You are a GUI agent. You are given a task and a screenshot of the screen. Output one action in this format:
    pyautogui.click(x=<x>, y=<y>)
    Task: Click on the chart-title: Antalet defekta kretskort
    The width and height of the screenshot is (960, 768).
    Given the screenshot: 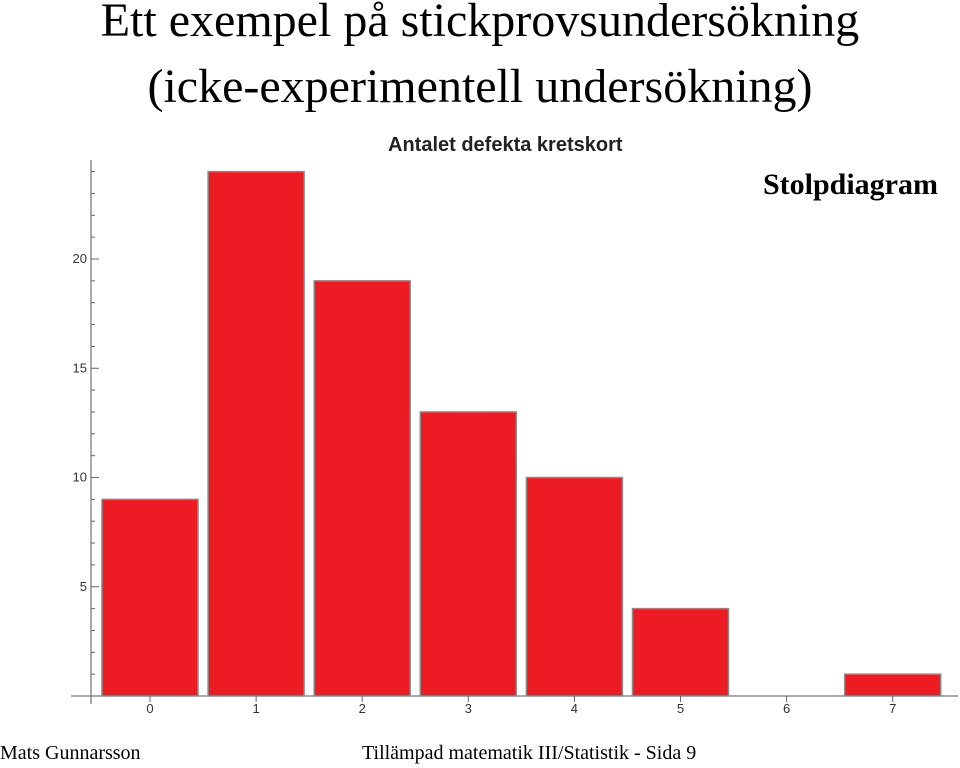 What is the action you would take?
    pyautogui.click(x=505, y=145)
    